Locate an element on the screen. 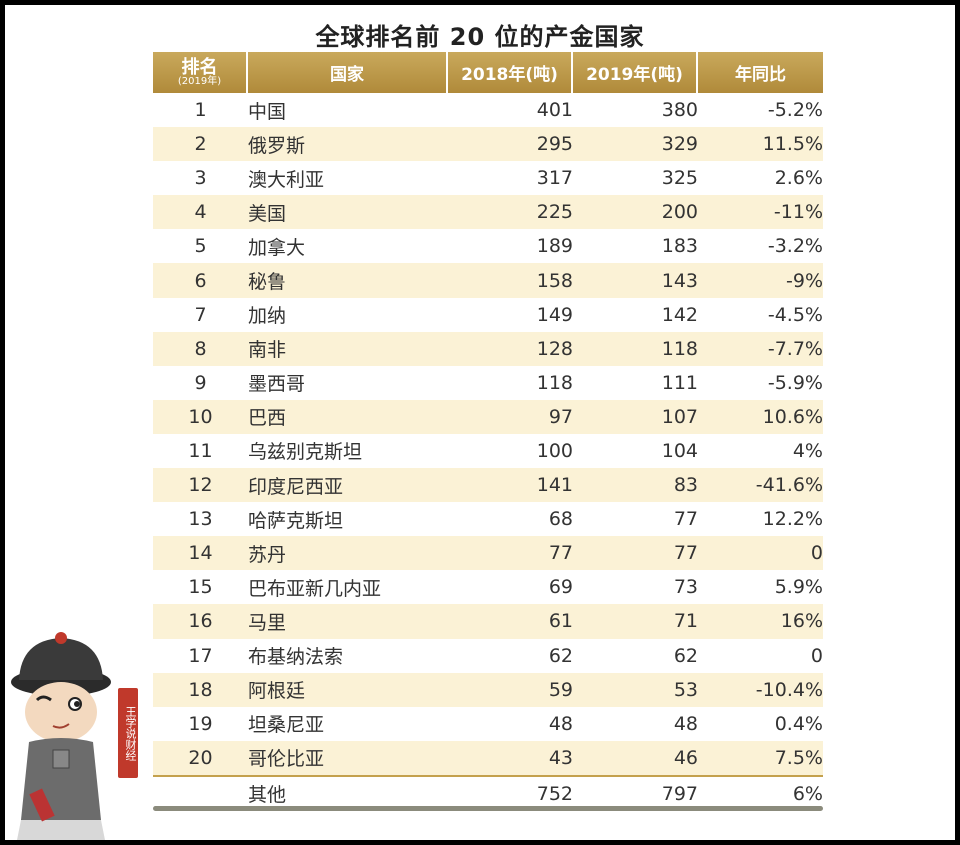 This screenshot has width=960, height=845. cell-2018: 59 is located at coordinates (510, 689).